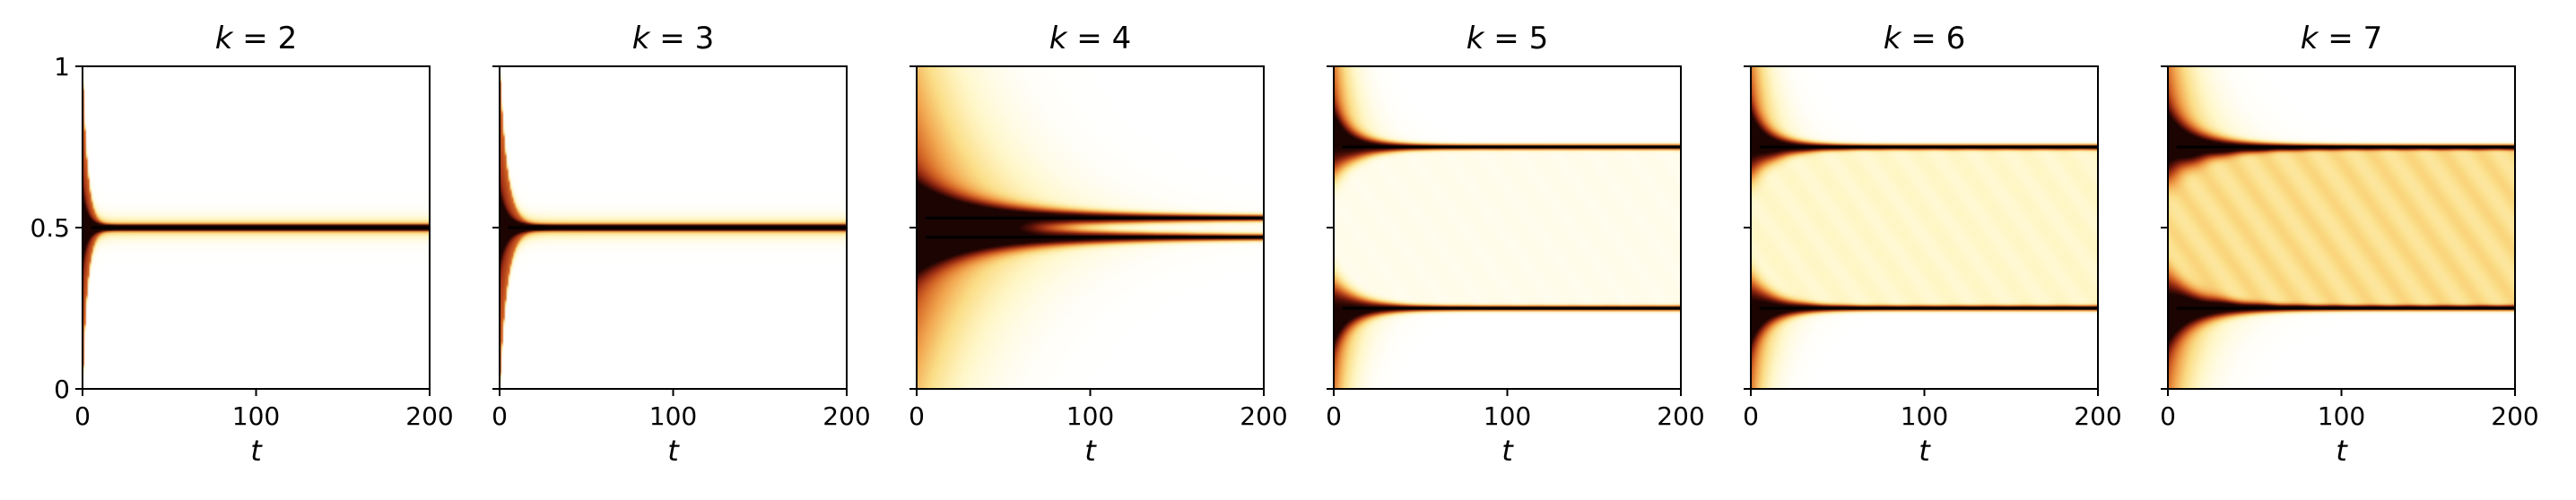  I want to click on y-tick-label: 0, so click(62, 389).